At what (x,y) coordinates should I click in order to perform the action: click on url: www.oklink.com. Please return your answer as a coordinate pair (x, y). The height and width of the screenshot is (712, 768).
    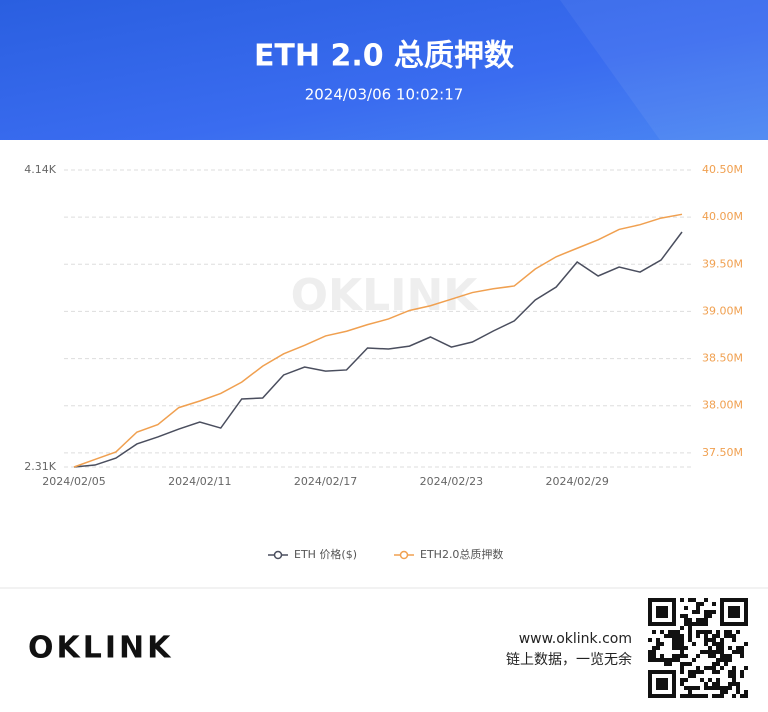
    Looking at the image, I should click on (575, 639).